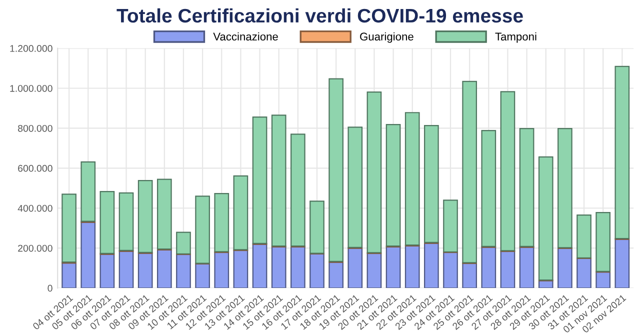 Image resolution: width=640 pixels, height=333 pixels. I want to click on legend-label: Vaccinazione, so click(245, 36).